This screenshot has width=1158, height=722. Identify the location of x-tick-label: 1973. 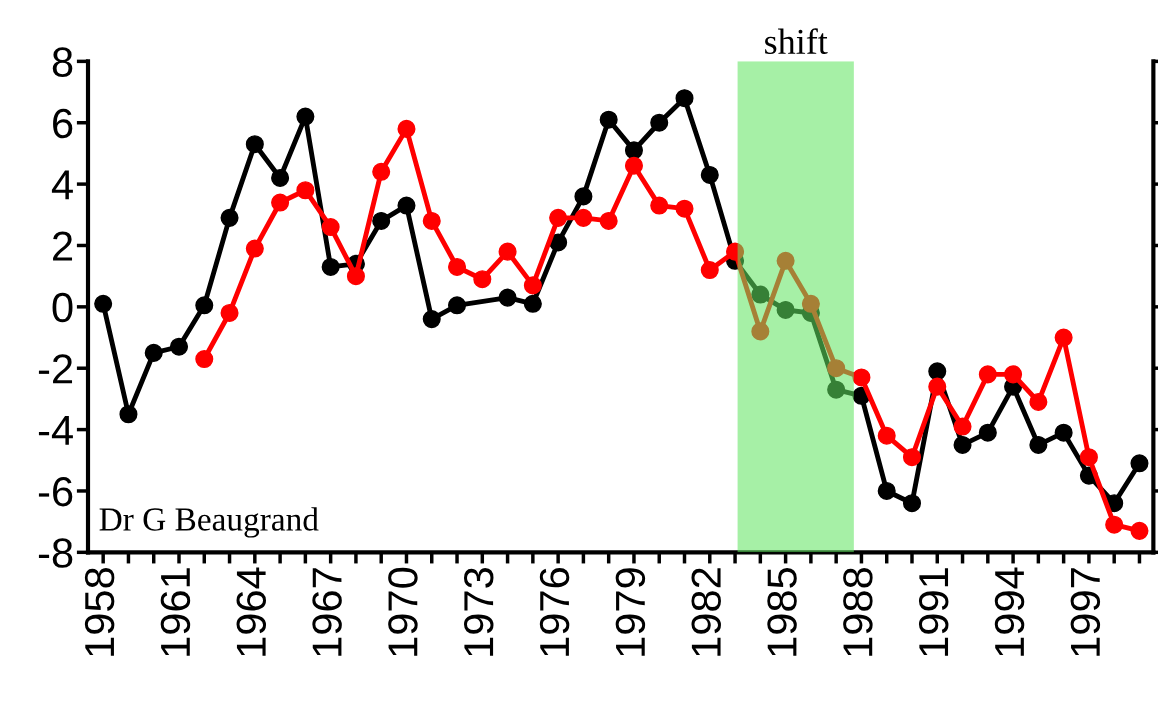
(478, 612).